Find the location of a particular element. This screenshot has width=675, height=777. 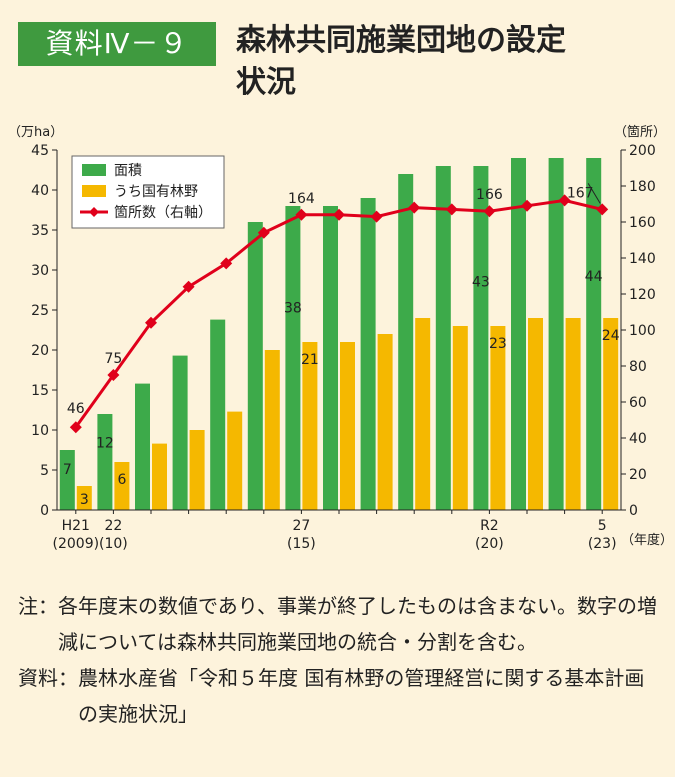

left-tick-label: 0 is located at coordinates (44, 511).